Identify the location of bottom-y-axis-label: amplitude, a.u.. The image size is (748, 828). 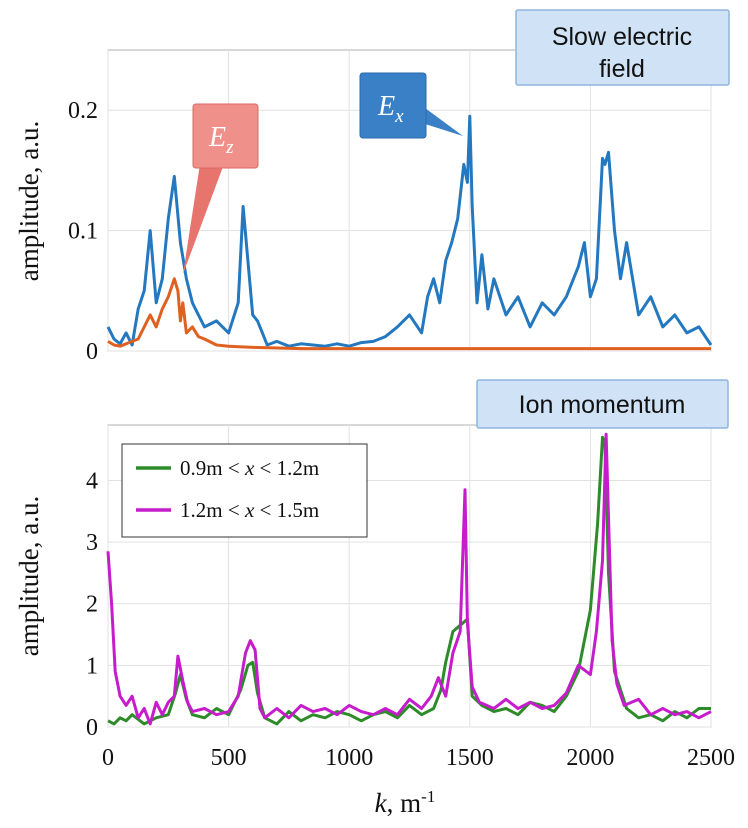
(29, 576).